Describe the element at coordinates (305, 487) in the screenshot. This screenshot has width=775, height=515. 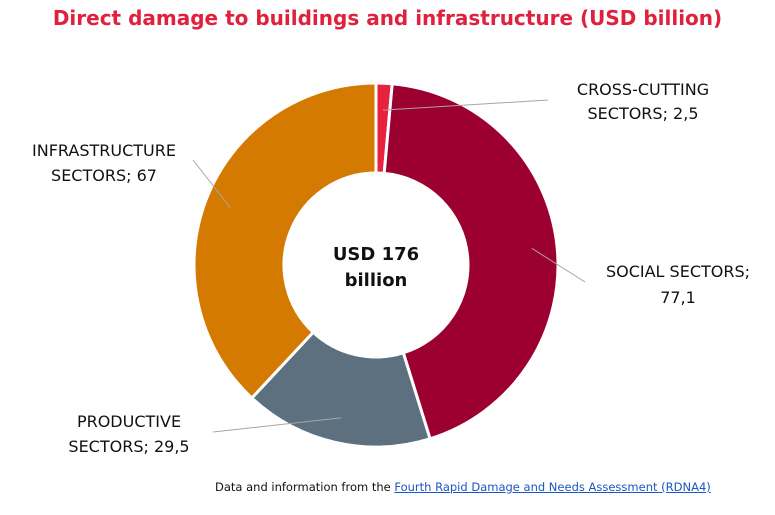
I see `source-prefix: Data and information from the` at that location.